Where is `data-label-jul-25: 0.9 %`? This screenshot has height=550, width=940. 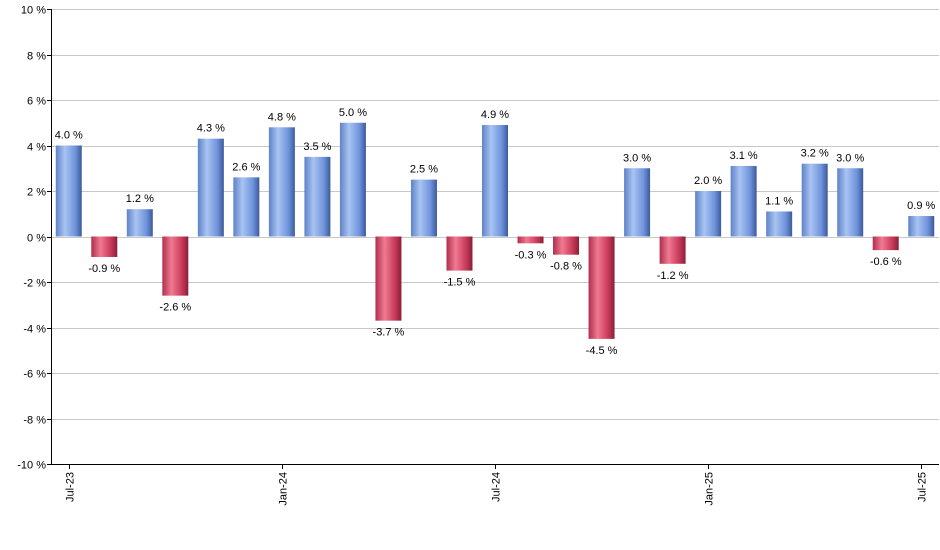
data-label-jul-25: 0.9 % is located at coordinates (921, 206).